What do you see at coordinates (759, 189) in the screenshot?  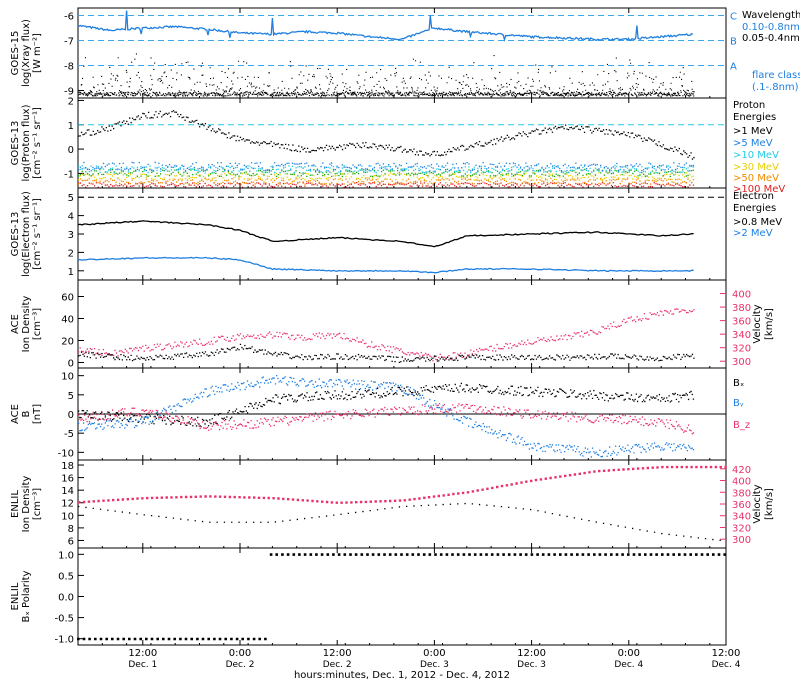 I see `legend-entry: >100 MeV` at bounding box center [759, 189].